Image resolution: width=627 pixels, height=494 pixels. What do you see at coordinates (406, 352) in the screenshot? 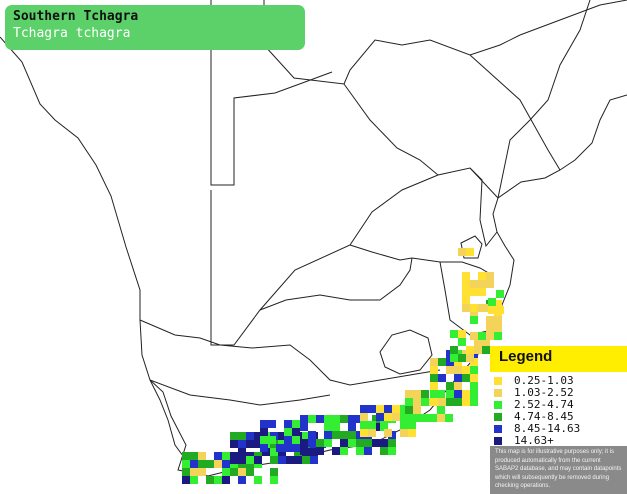
I see `lesotho` at bounding box center [406, 352].